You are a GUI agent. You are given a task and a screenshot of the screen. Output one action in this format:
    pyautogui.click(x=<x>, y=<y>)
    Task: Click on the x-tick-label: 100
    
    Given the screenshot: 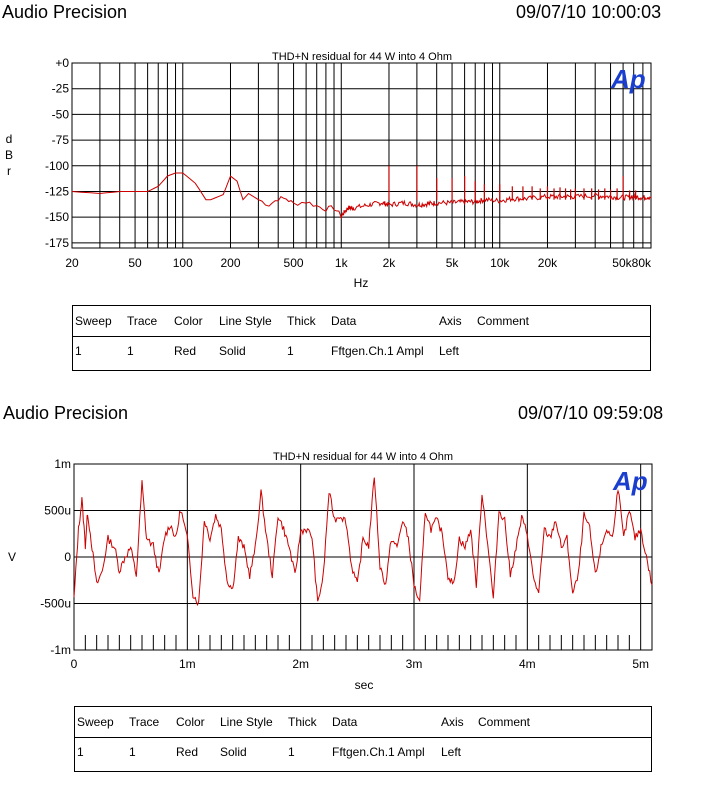 What is the action you would take?
    pyautogui.click(x=183, y=263)
    